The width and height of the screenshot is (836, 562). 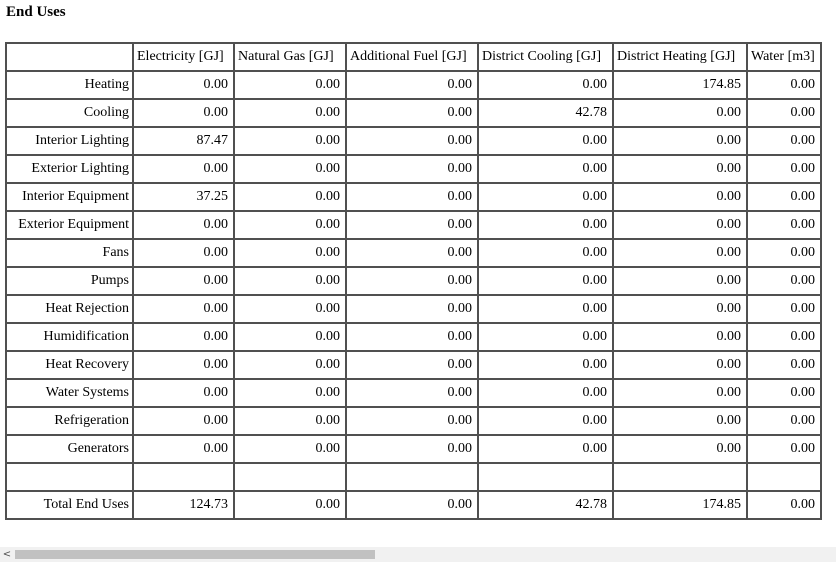 I want to click on table-spacer-row, so click(x=413, y=477).